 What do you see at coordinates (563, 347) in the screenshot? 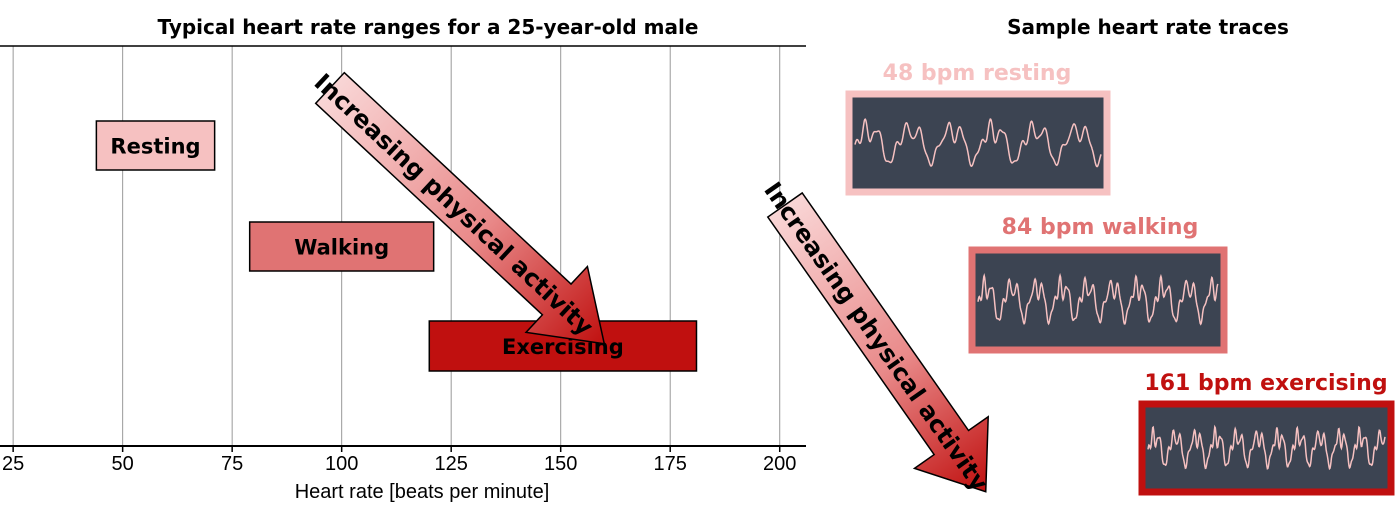
I see `range-label: Exercising` at bounding box center [563, 347].